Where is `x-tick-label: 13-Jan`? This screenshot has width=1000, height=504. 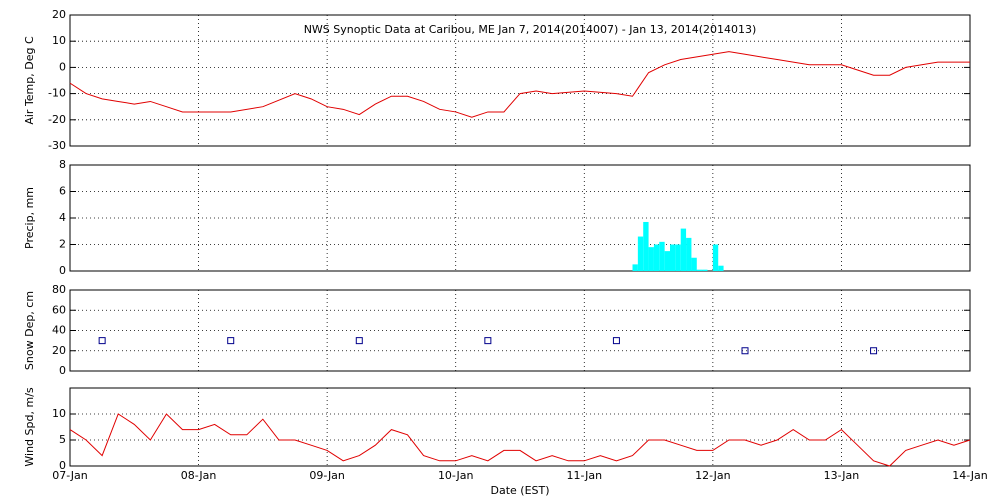
x-tick-label: 13-Jan is located at coordinates (842, 475).